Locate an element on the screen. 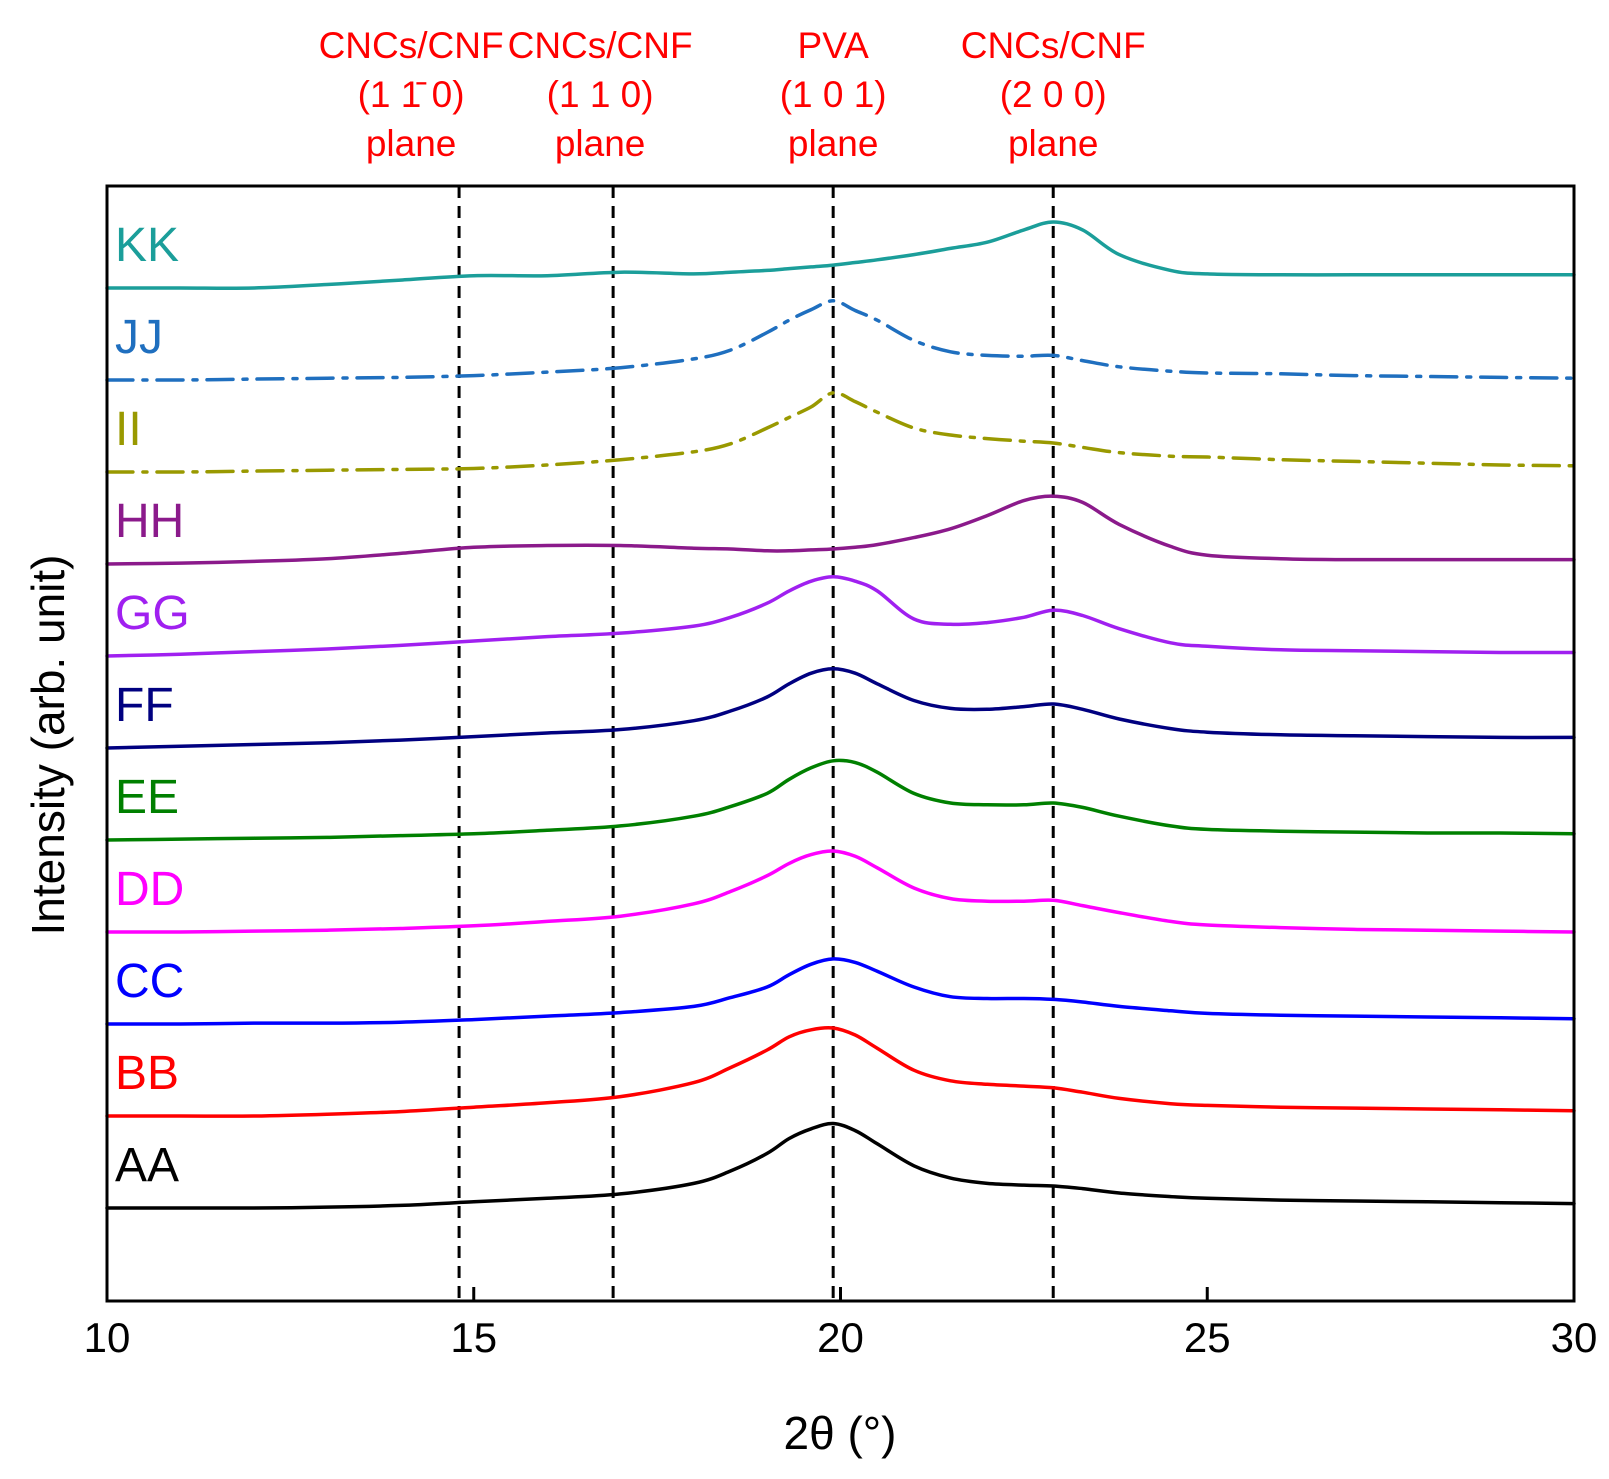  x-tick-label-25: 25 is located at coordinates (1207, 1337).